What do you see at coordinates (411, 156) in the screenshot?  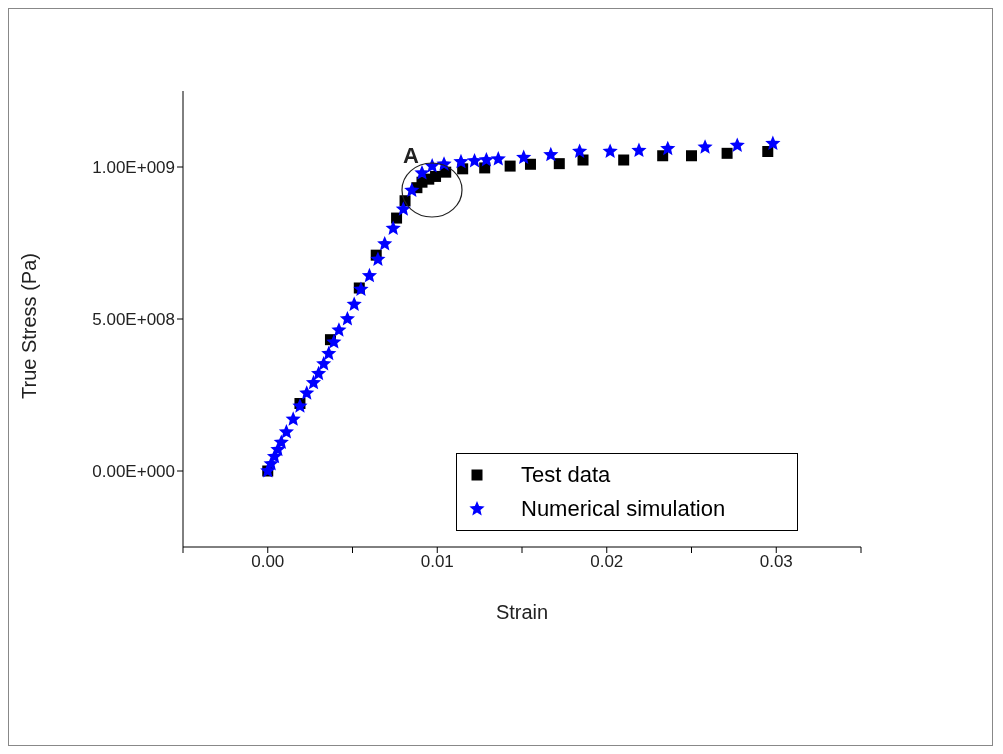 I see `annotation: A` at bounding box center [411, 156].